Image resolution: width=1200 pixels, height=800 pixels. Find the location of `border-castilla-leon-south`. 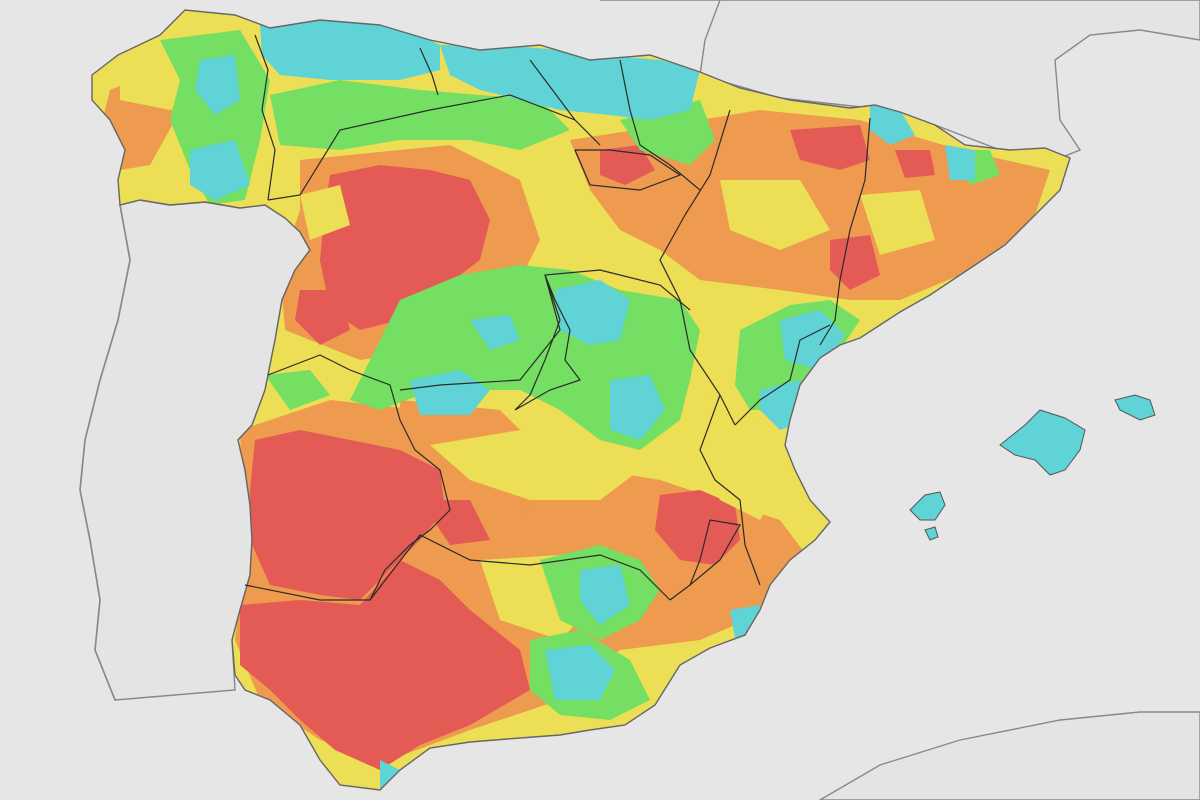

border-castilla-leon-south is located at coordinates (334, 387).